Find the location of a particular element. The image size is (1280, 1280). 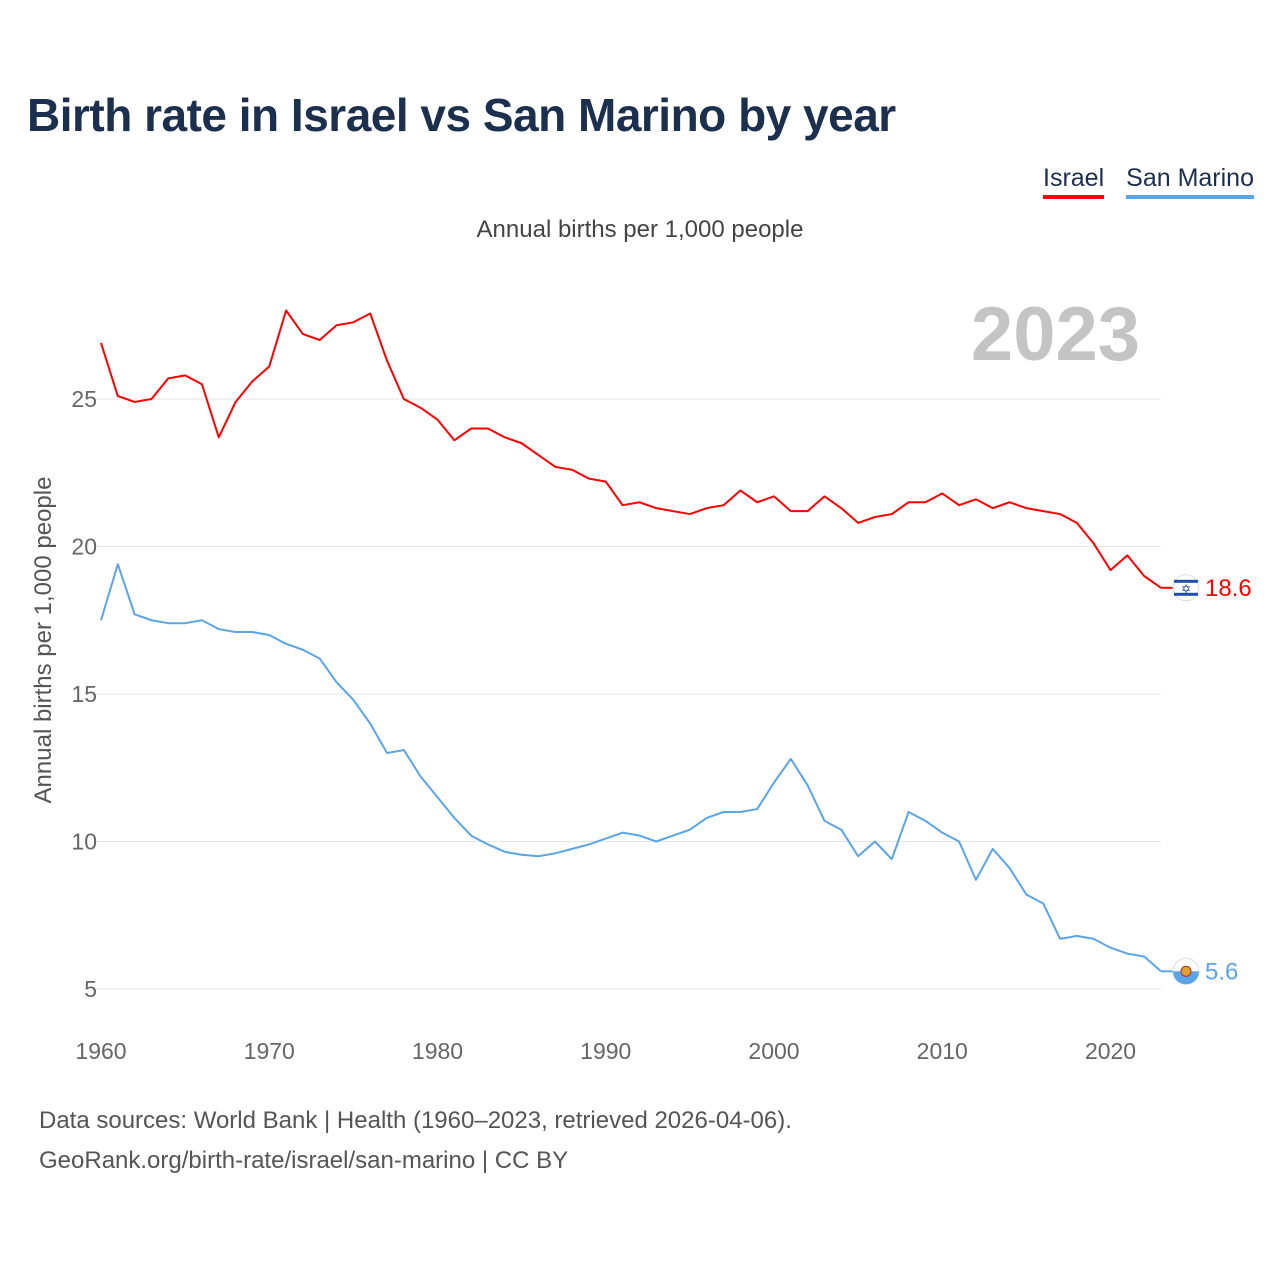

y-tick-label: 15 is located at coordinates (84, 694).